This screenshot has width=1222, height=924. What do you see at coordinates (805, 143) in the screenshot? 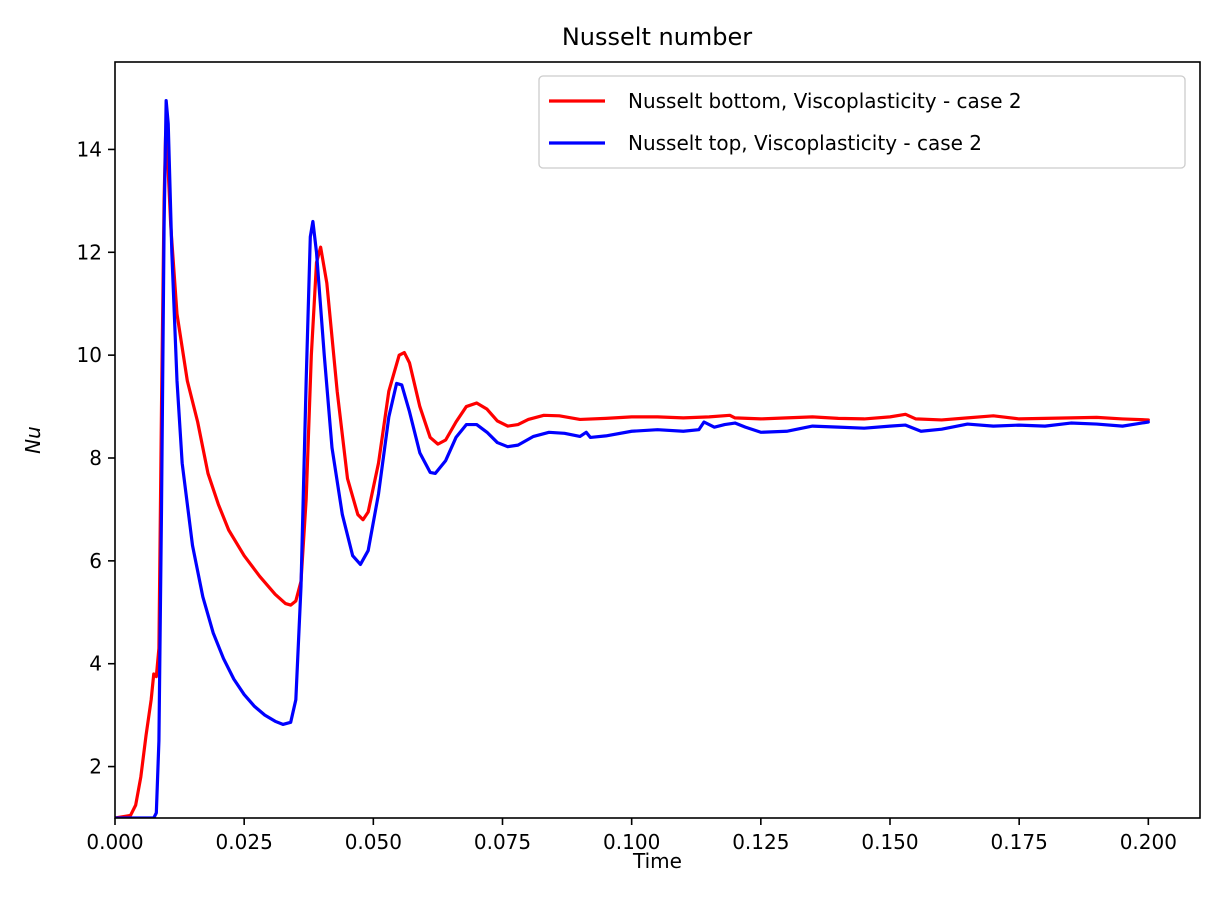
I see `legend-label-2: Nusselt top, Viscoplasticity - case 2` at bounding box center [805, 143].